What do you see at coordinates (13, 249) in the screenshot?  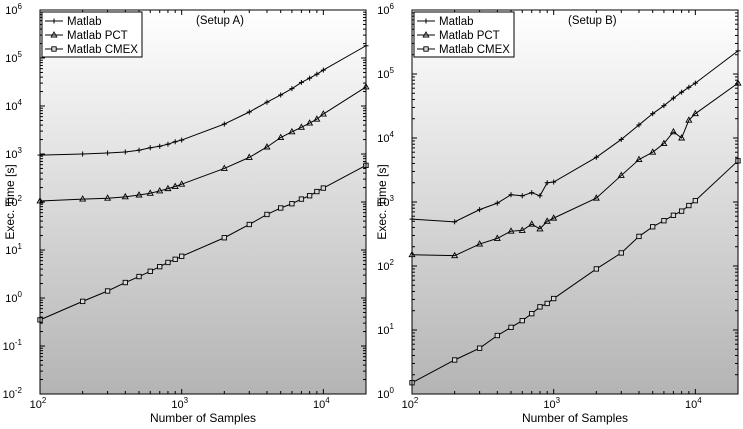 I see `y-tick-label: 10¹` at bounding box center [13, 249].